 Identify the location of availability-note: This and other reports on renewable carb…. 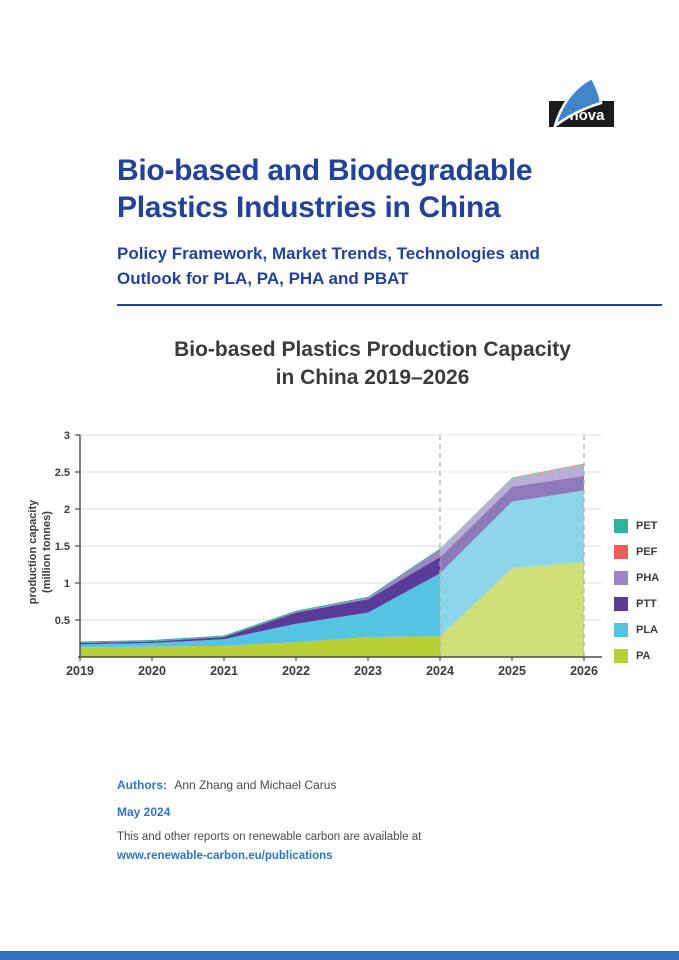
(269, 837).